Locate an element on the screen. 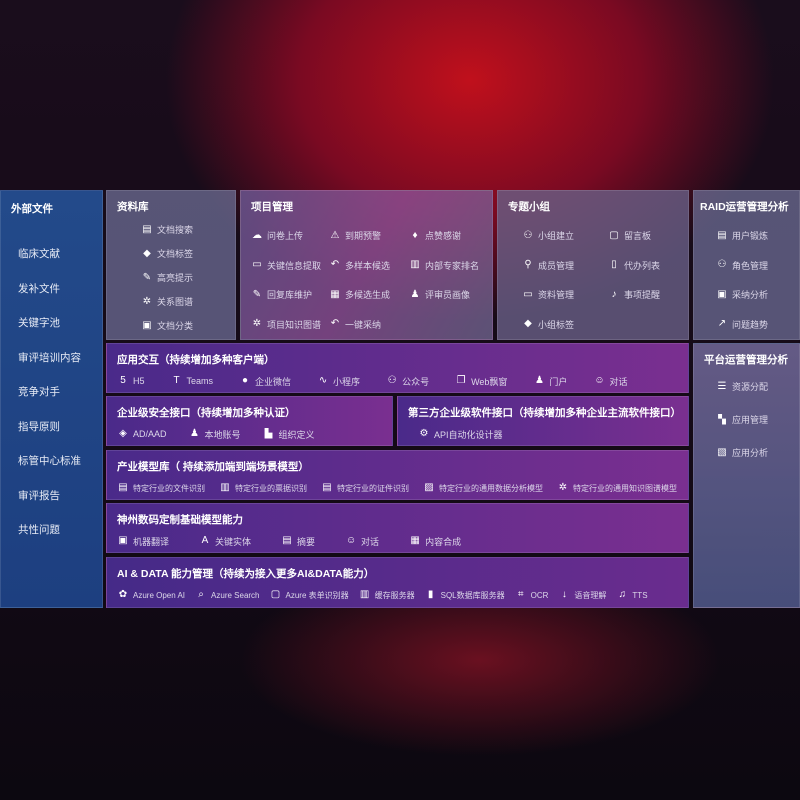  item-thumbs-up: ♦ 点赞感谢 is located at coordinates (435, 235).